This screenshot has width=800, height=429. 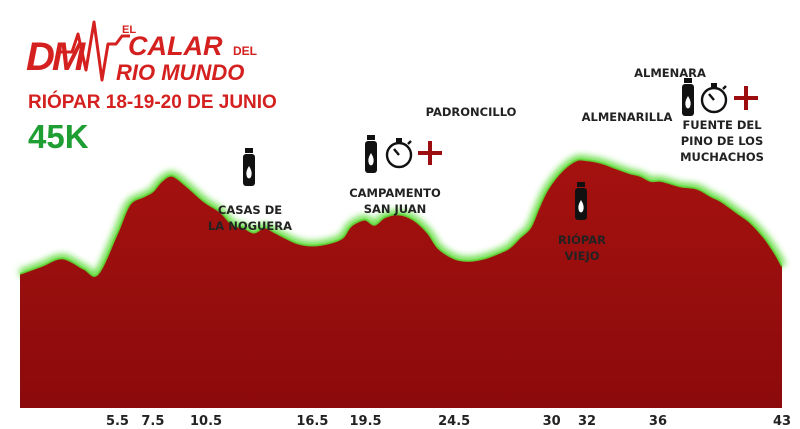 I want to click on x-tick-label: 30, so click(x=552, y=421).